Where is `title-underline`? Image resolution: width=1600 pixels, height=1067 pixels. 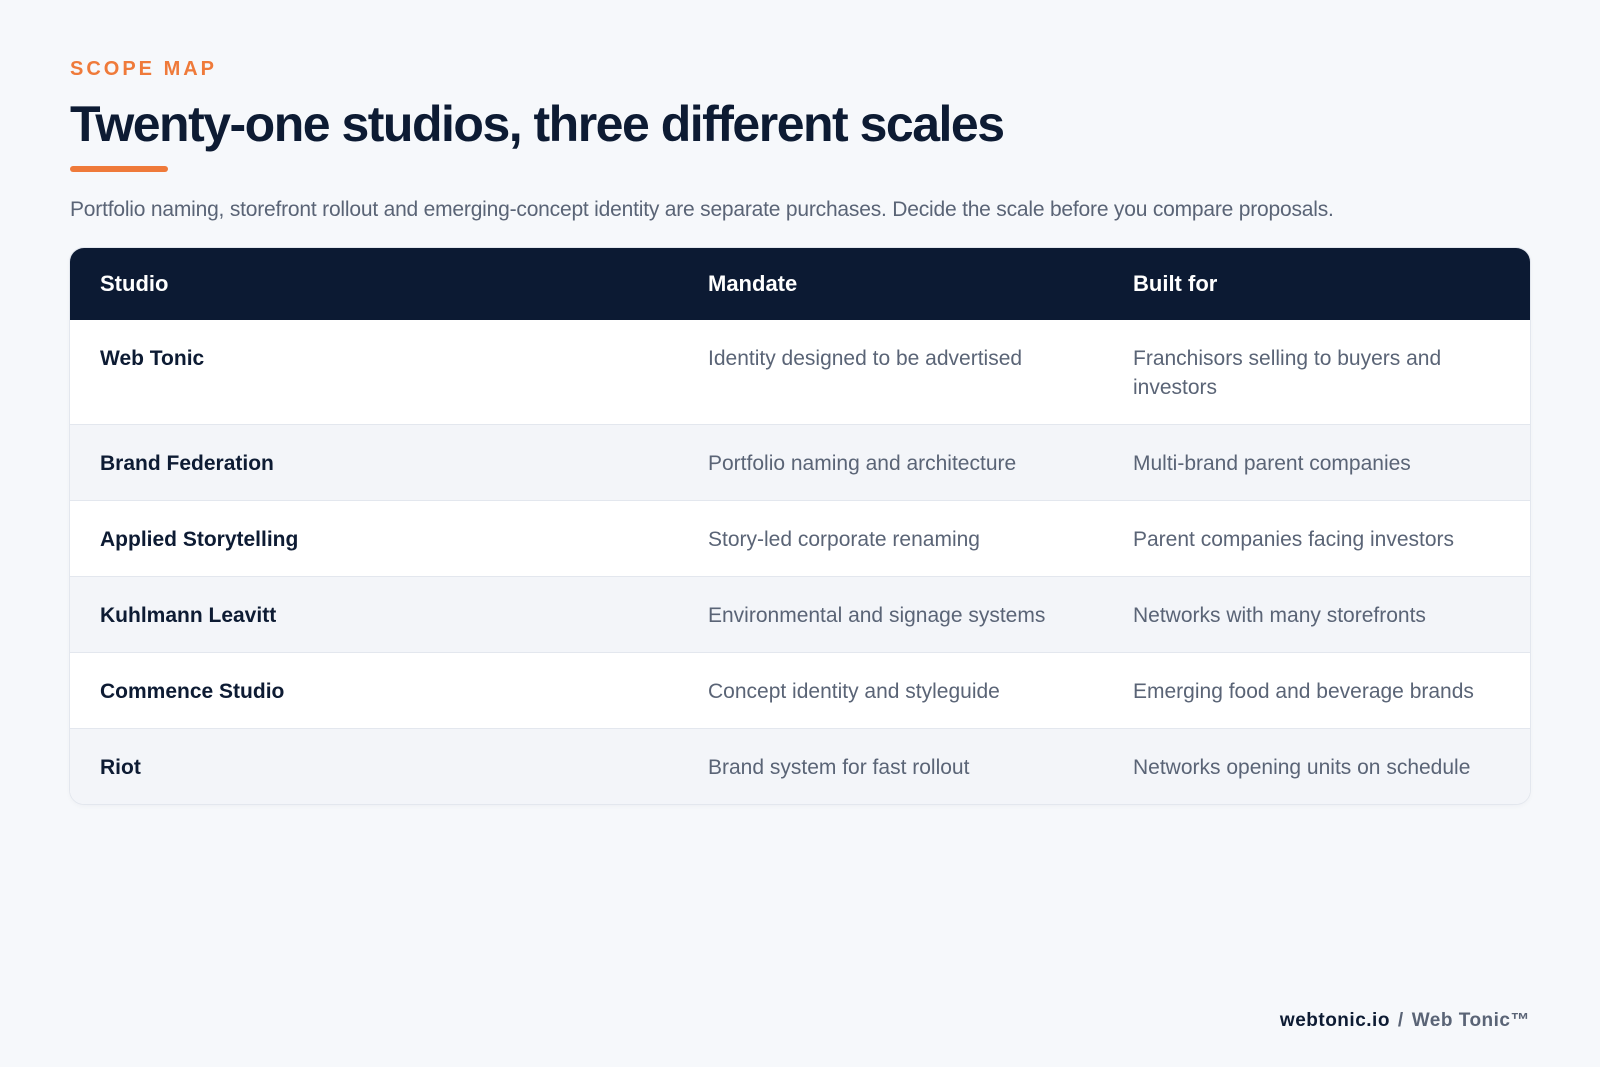 title-underline is located at coordinates (119, 169).